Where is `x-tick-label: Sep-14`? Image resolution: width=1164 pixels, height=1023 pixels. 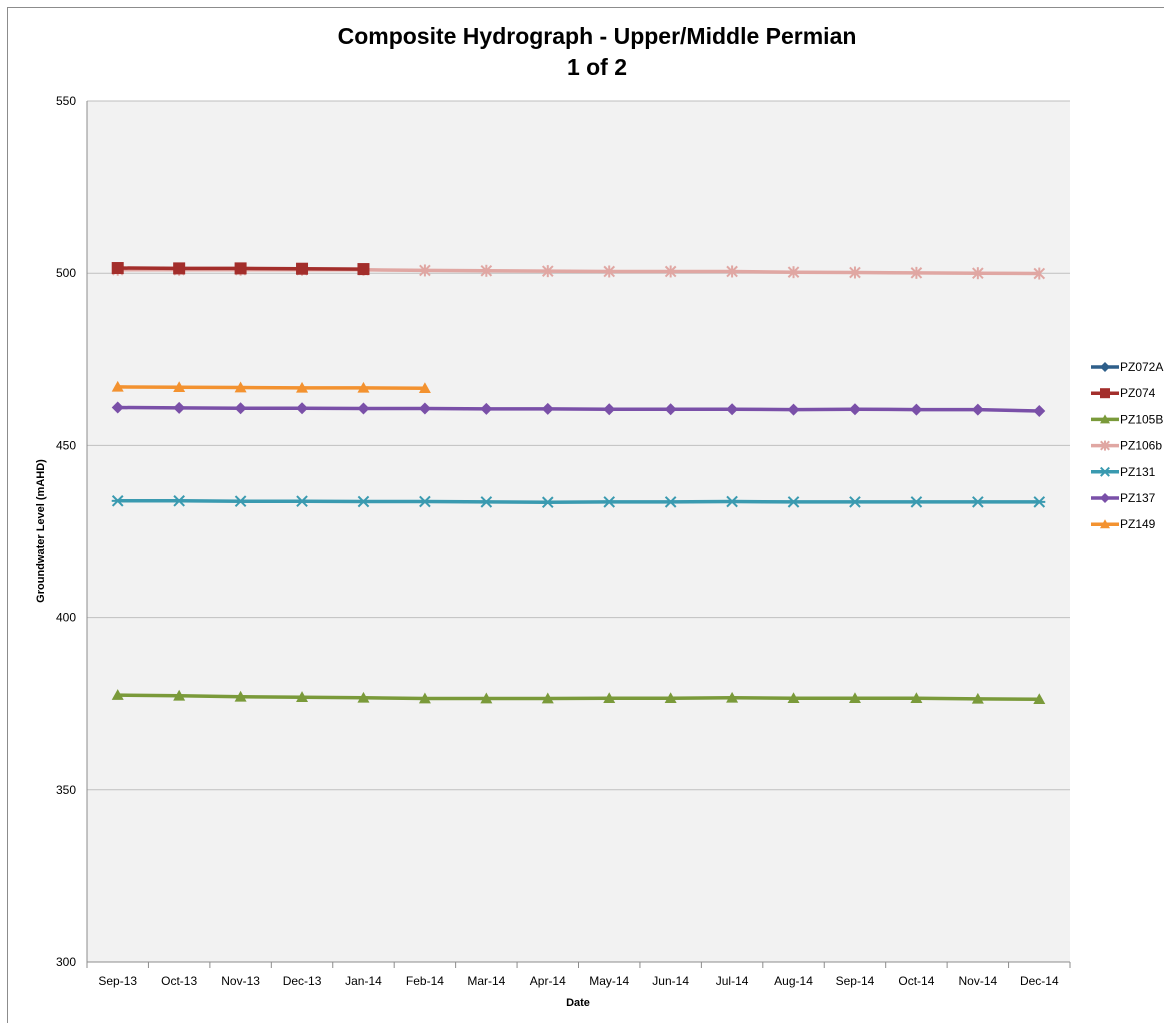
x-tick-label: Sep-14 is located at coordinates (855, 981).